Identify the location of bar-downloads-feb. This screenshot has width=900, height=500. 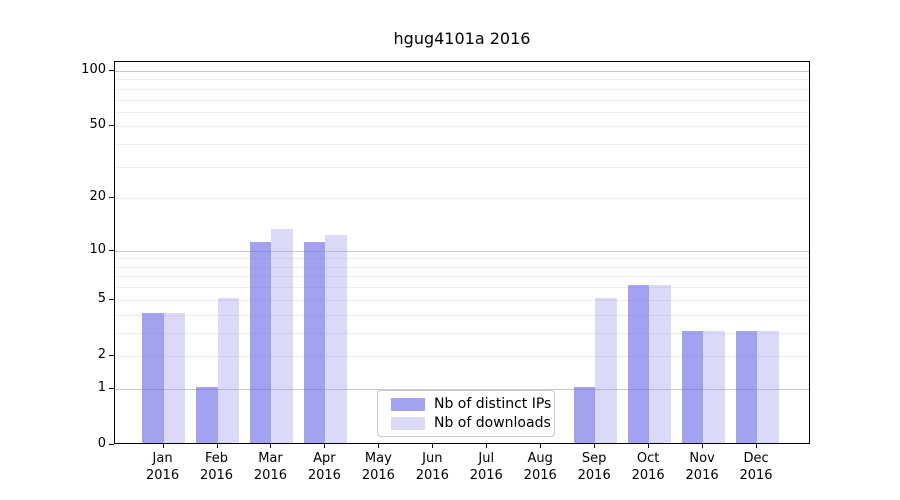
(228, 370).